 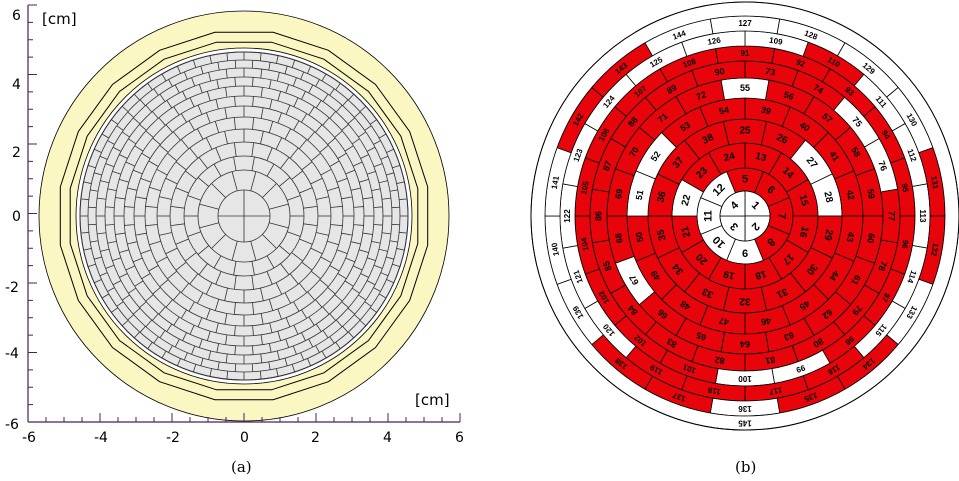 What do you see at coordinates (687, 200) in the screenshot?
I see `cell-label-22: 22` at bounding box center [687, 200].